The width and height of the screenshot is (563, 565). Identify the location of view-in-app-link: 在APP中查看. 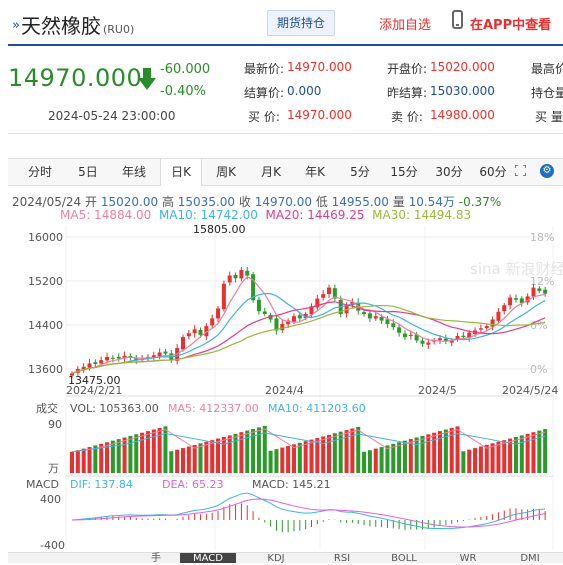
(511, 25).